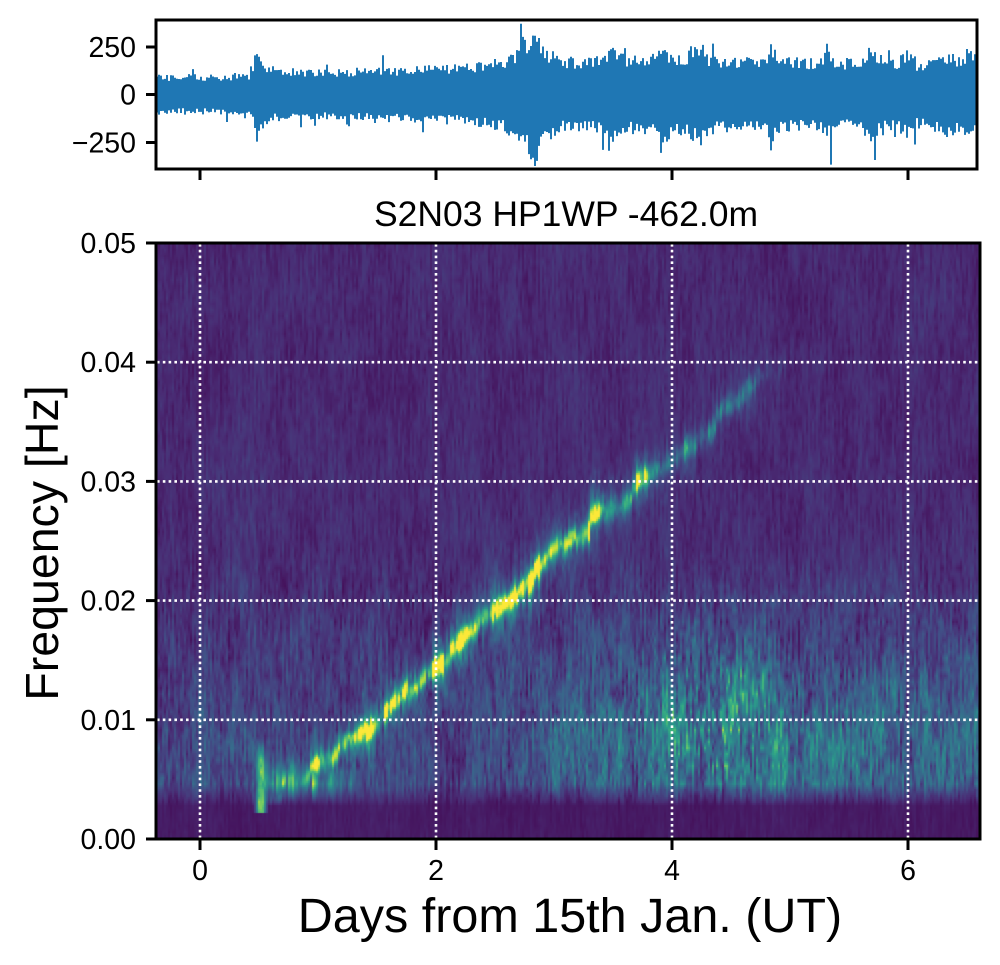  I want to click on svg-text: 250, so click(112, 48).